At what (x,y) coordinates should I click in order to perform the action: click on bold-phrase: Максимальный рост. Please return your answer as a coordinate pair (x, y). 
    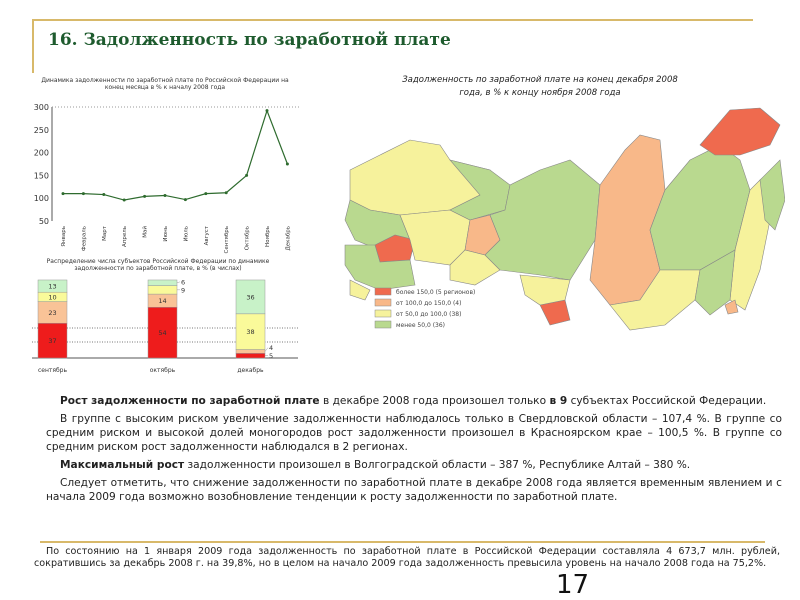
    Looking at the image, I should click on (122, 465).